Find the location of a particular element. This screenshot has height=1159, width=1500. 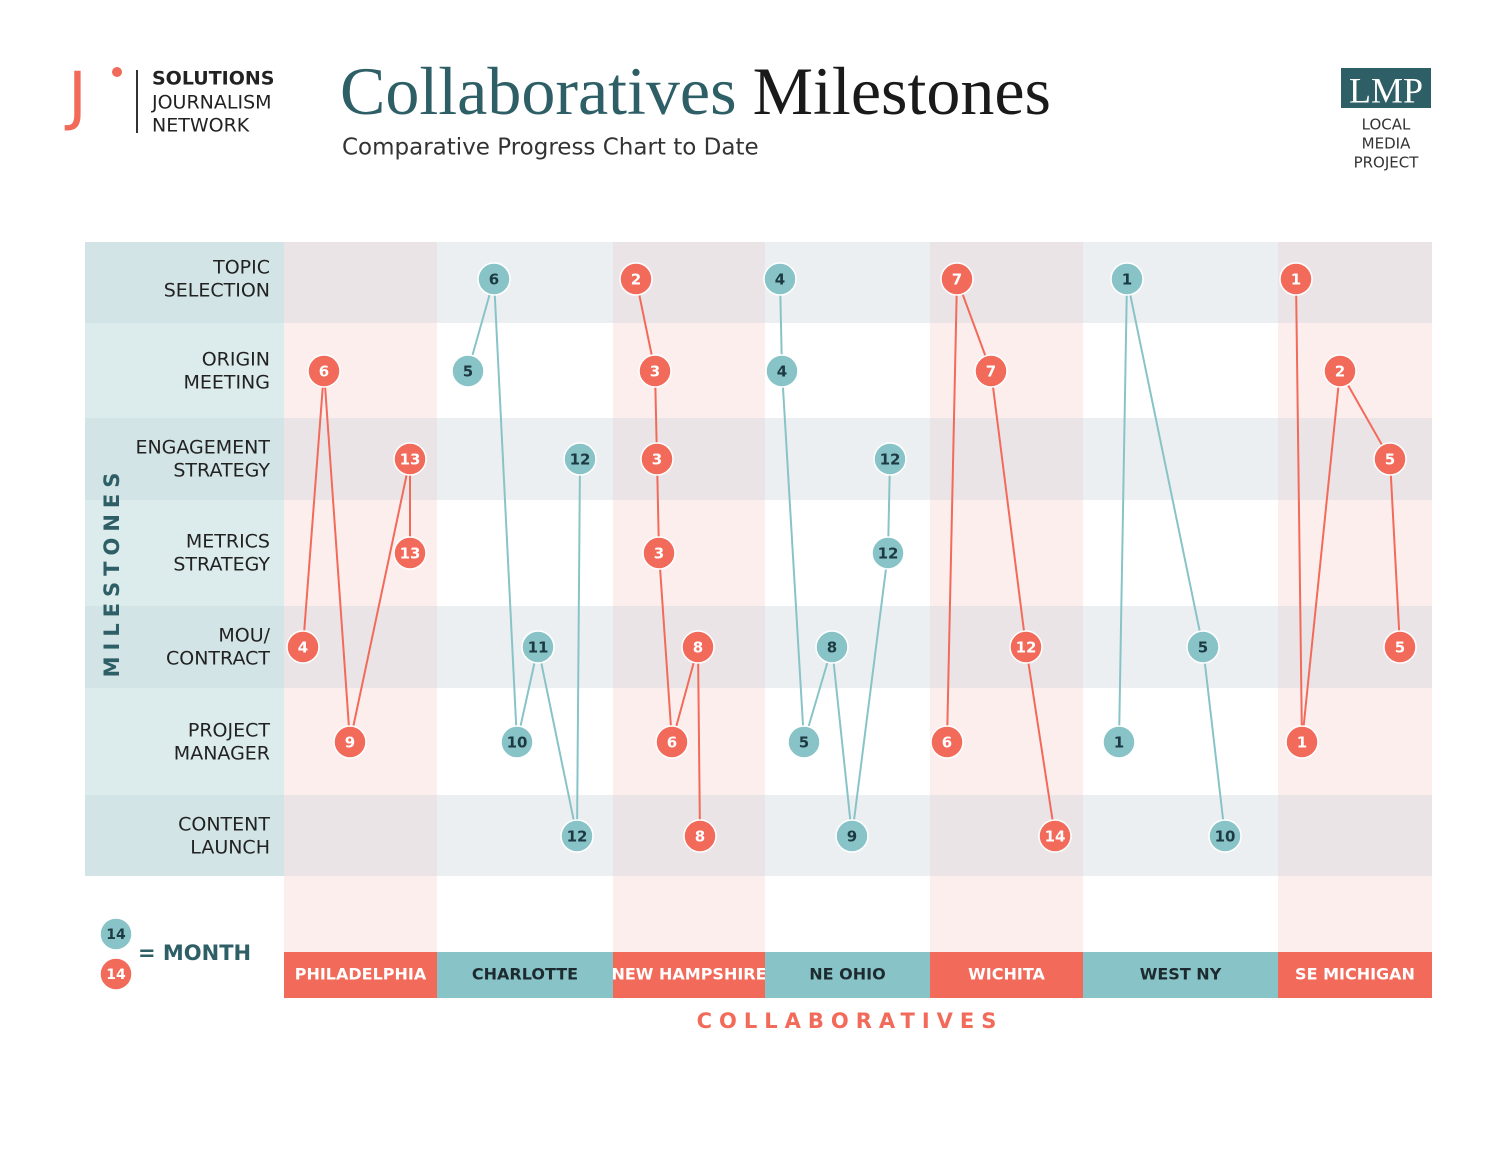

collaborative-label: CHARLOTTE is located at coordinates (525, 974).